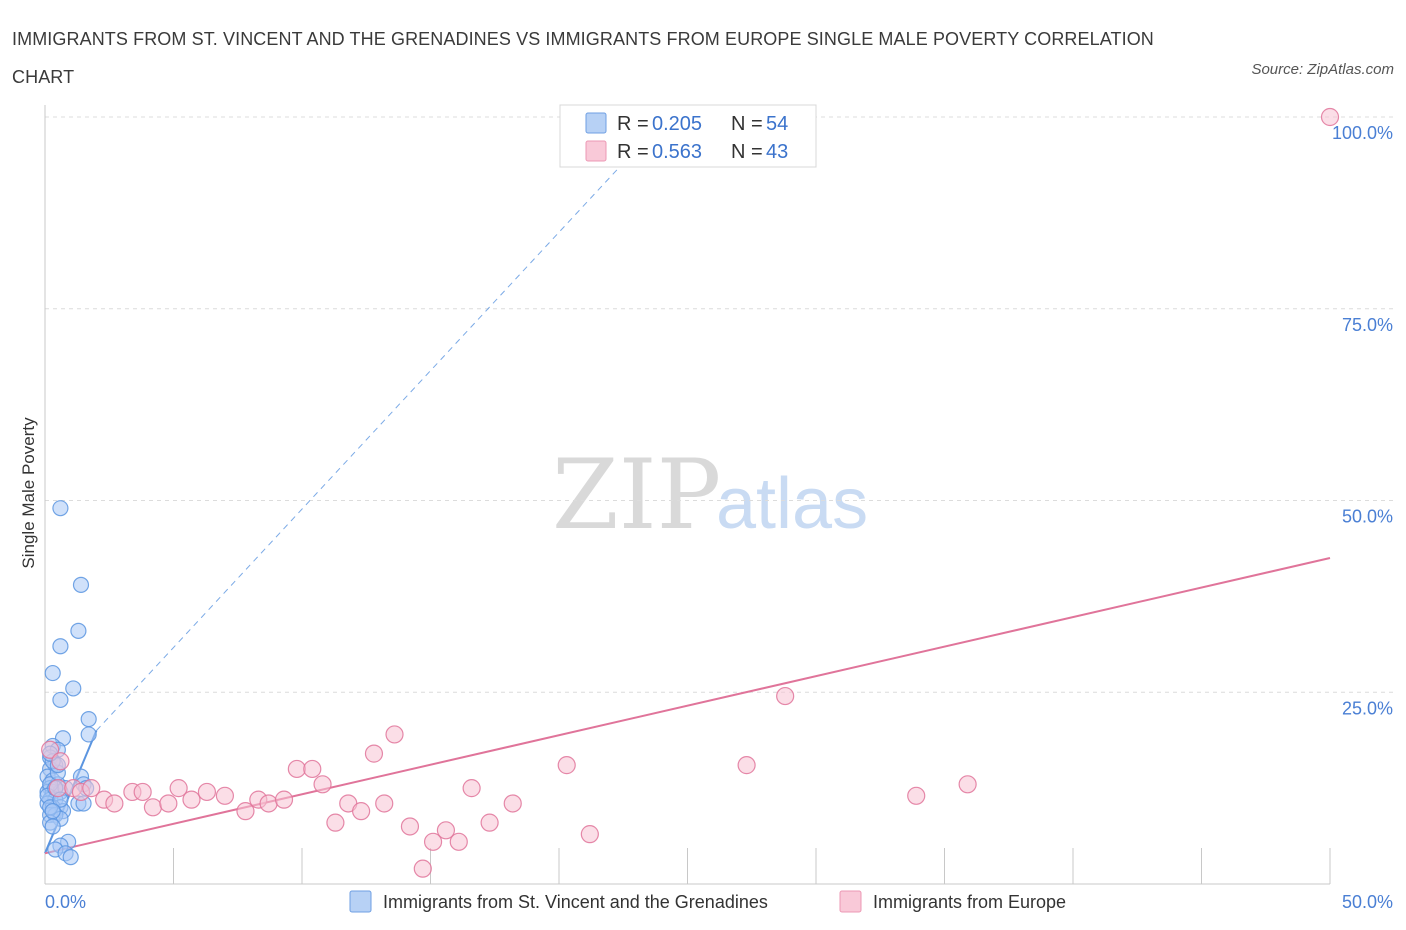 This screenshot has width=1406, height=930. What do you see at coordinates (677, 152) in the screenshot?
I see `legend-r-value: 0.563` at bounding box center [677, 152].